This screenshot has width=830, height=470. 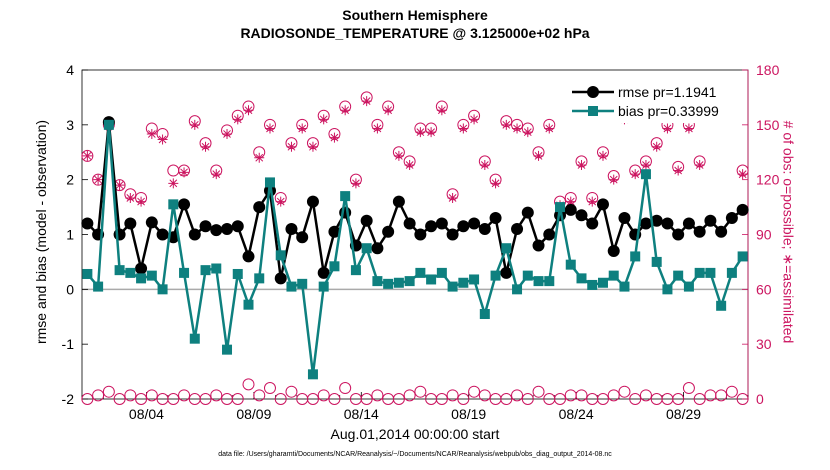 What do you see at coordinates (70, 70) in the screenshot?
I see `y-left-tick-label: 4` at bounding box center [70, 70].